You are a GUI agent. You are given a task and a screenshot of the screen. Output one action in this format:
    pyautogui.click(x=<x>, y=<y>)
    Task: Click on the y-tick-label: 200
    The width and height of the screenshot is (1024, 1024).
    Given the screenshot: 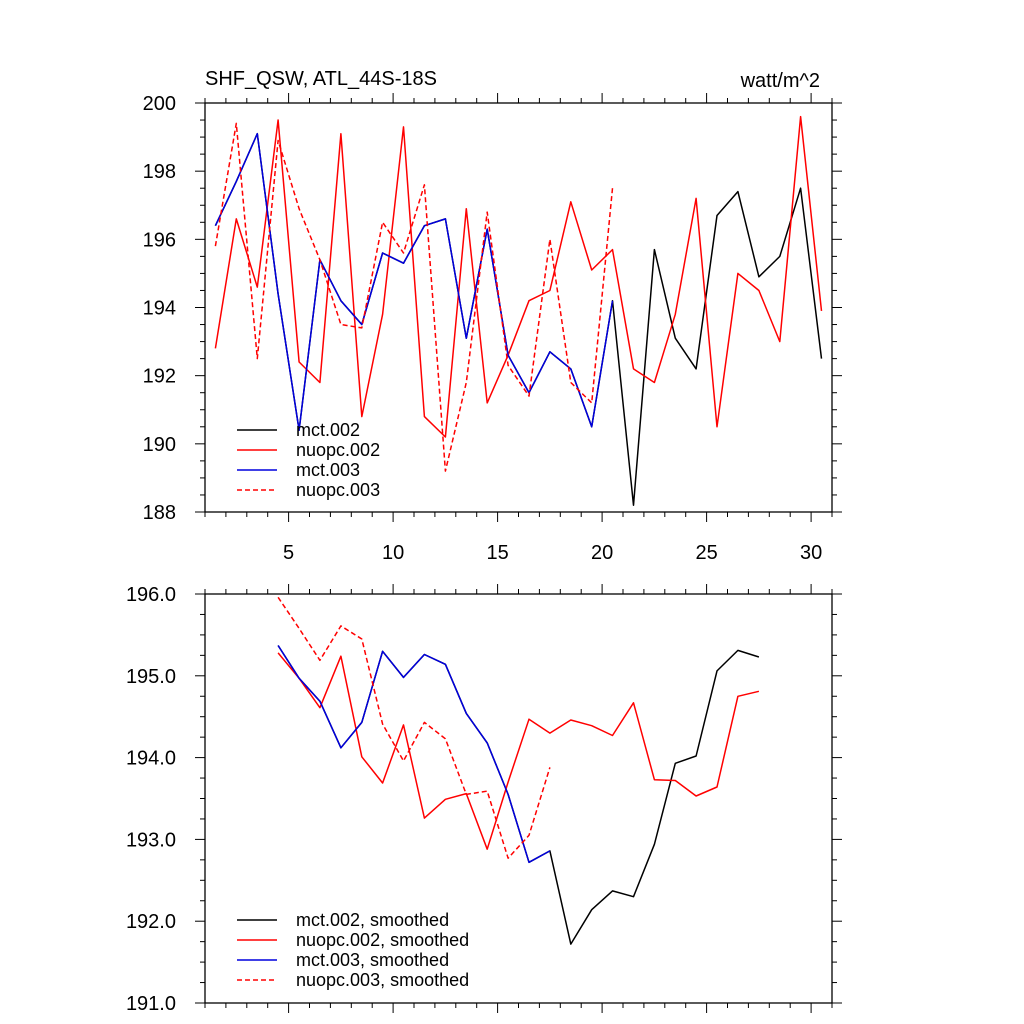 What is the action you would take?
    pyautogui.click(x=159, y=104)
    